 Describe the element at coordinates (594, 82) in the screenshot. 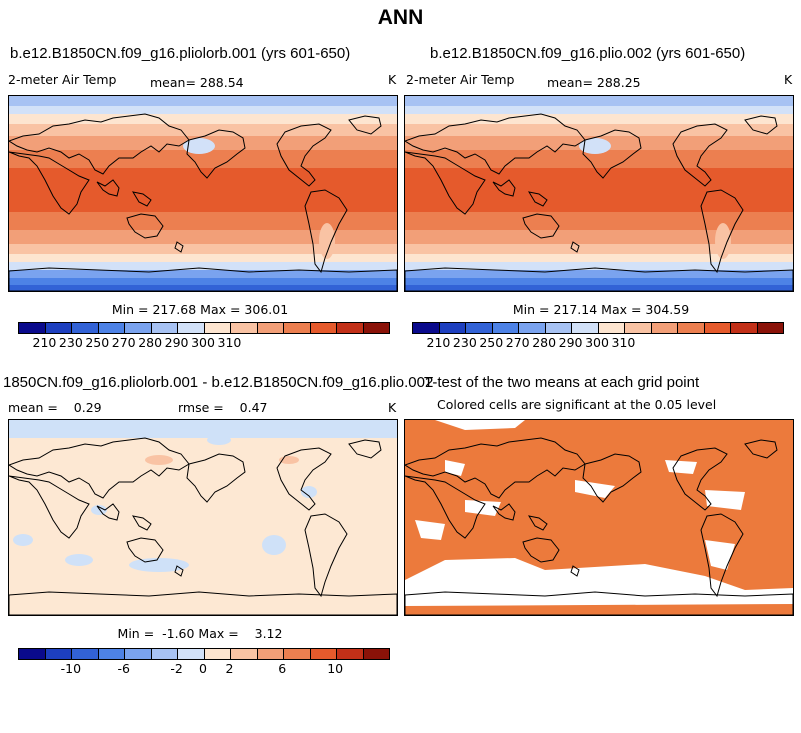

I see `panel2-mean: mean= 288.25` at that location.